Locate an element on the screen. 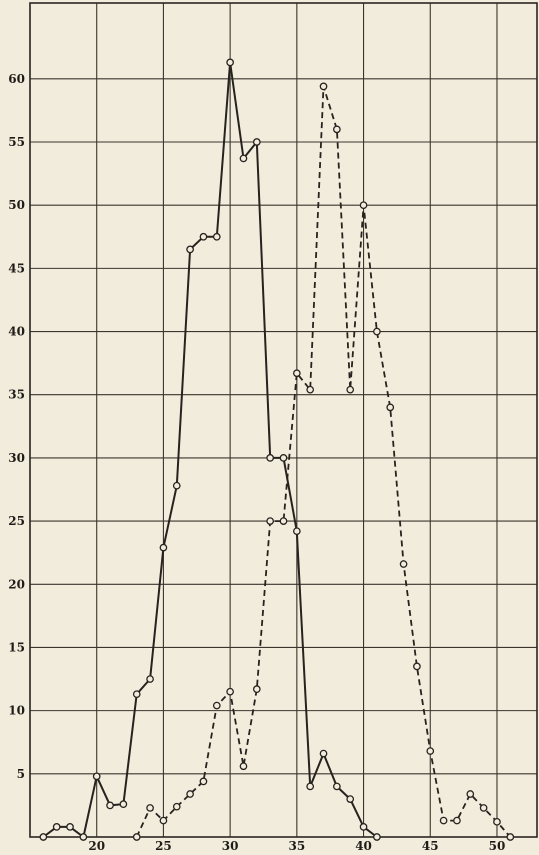 The width and height of the screenshot is (539, 855). x-tick-label: 30 is located at coordinates (230, 846).